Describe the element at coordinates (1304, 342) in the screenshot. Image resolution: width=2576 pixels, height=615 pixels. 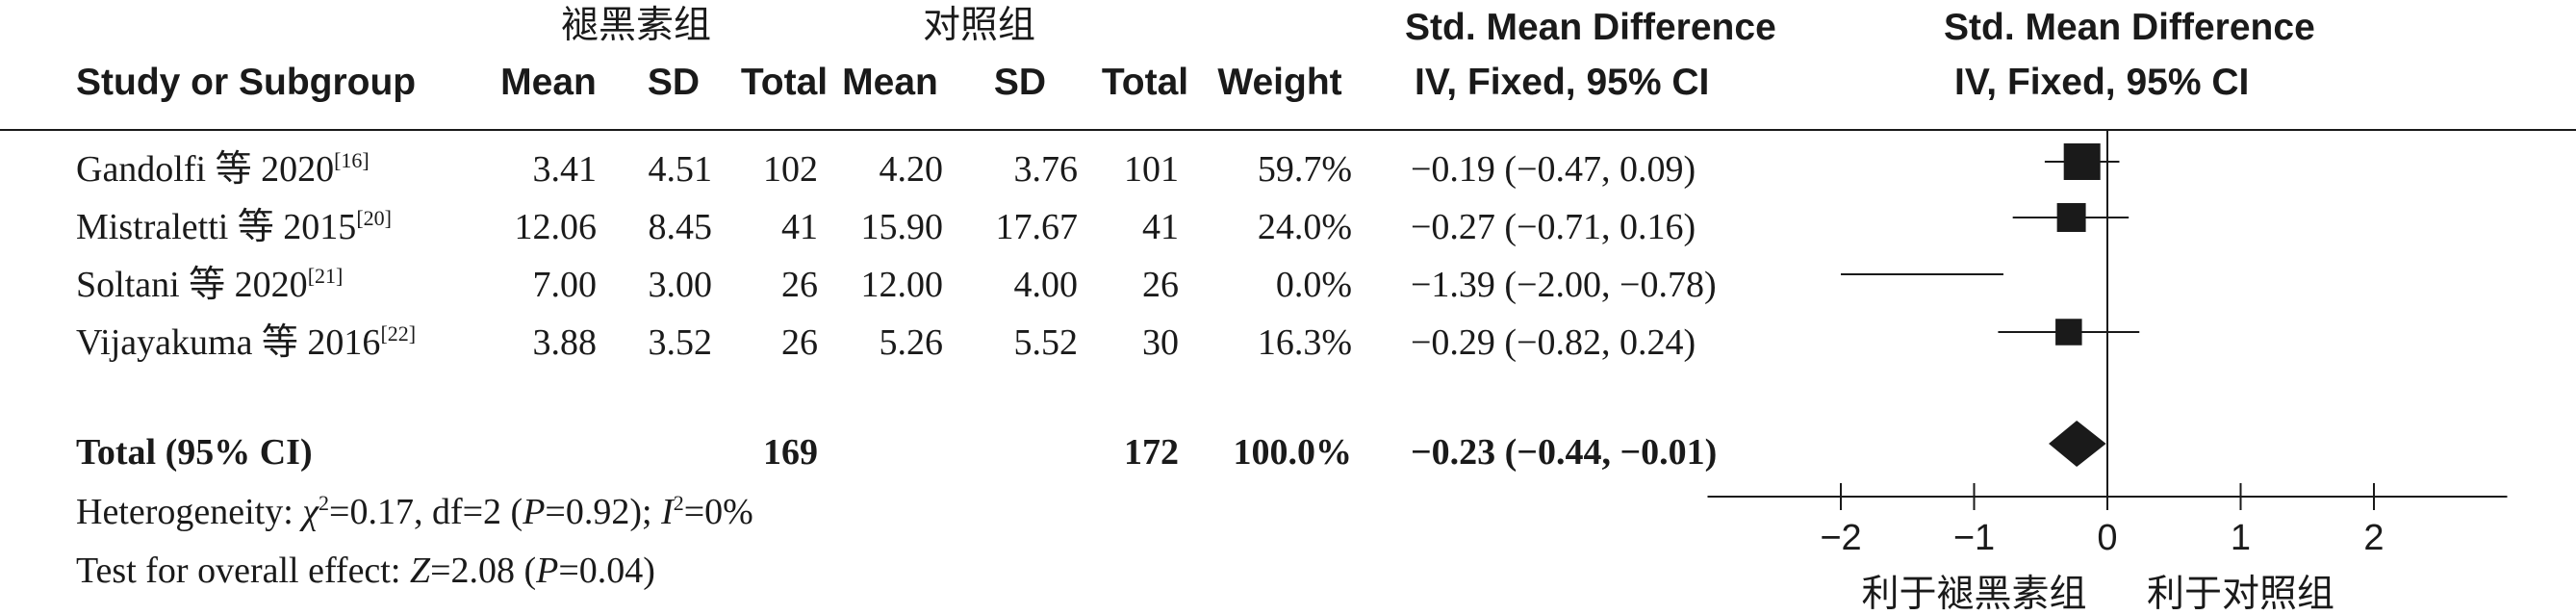
I see `study-weight: 16.3%` at that location.